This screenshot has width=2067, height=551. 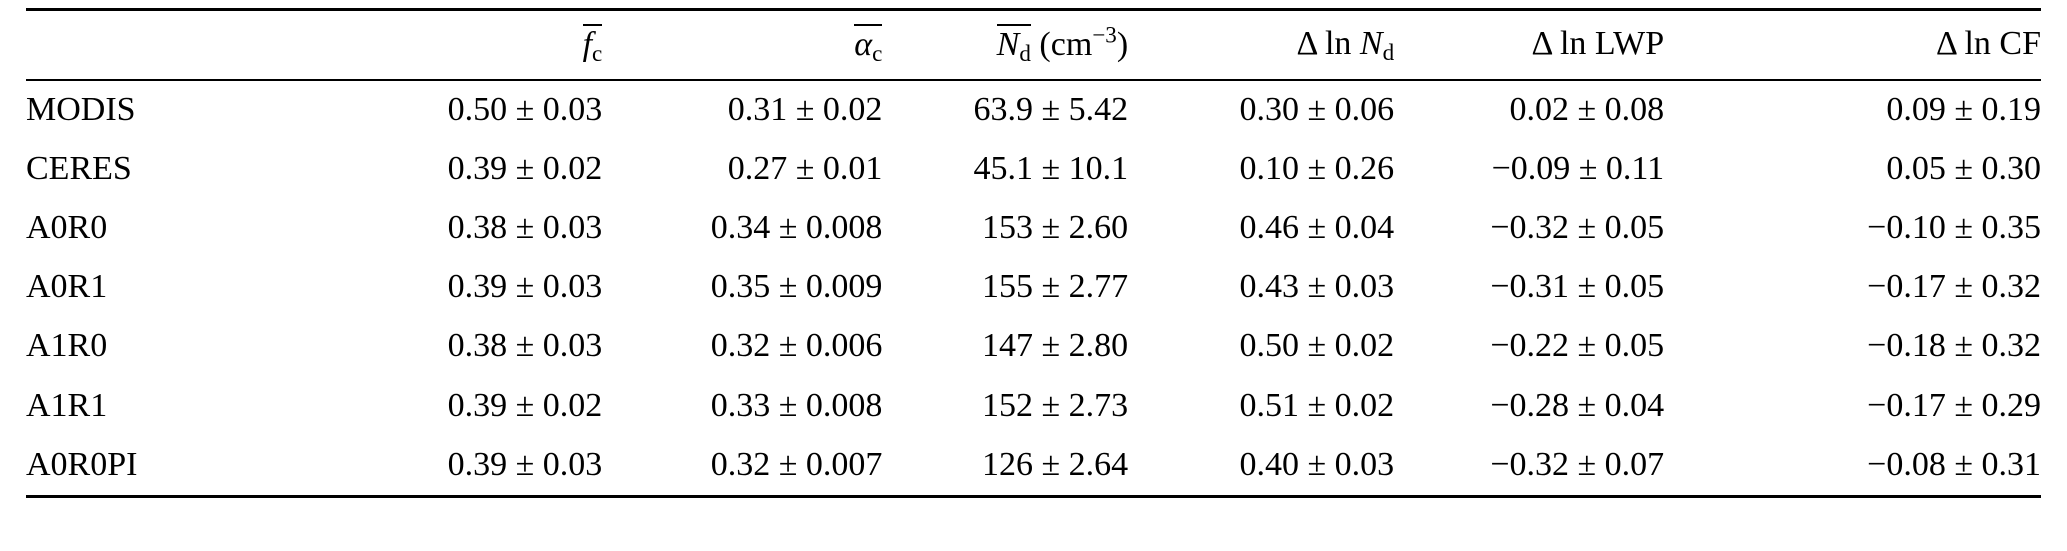 What do you see at coordinates (796, 464) in the screenshot?
I see `cell-ac: 0.32 ± 0.007` at bounding box center [796, 464].